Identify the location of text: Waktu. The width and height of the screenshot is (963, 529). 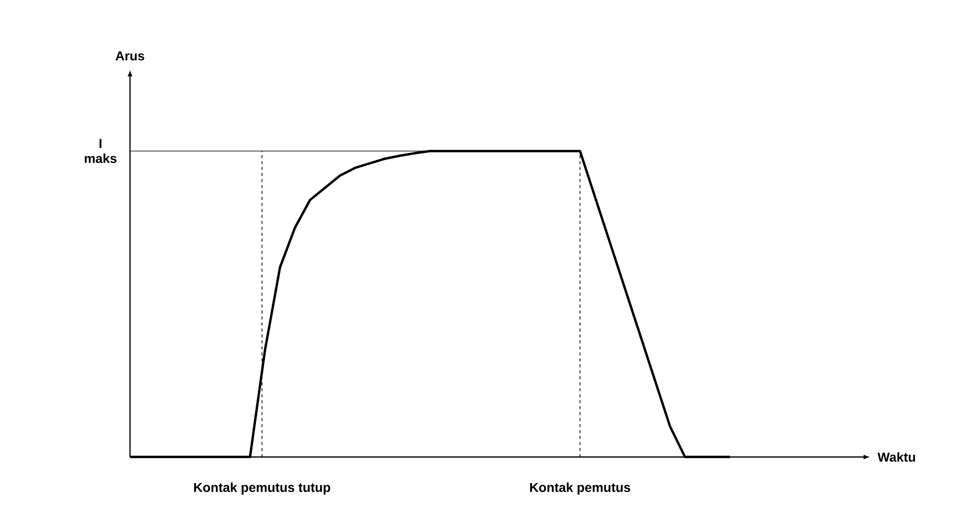
(897, 457).